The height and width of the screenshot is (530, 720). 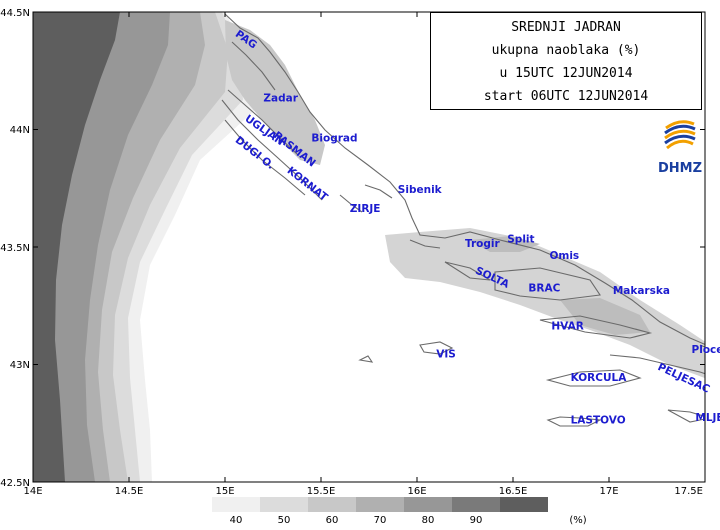 I want to click on place-label-omis: Omis, so click(x=564, y=256).